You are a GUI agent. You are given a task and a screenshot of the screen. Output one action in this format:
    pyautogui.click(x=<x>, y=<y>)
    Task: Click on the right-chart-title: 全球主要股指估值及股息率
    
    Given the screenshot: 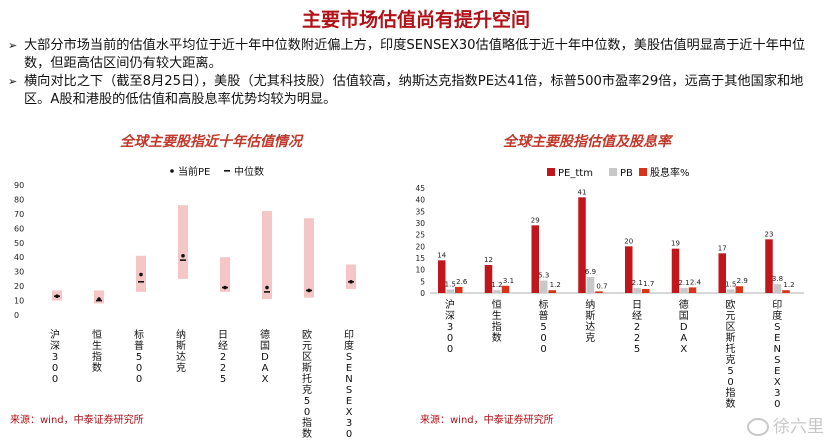 What is the action you would take?
    pyautogui.click(x=587, y=142)
    